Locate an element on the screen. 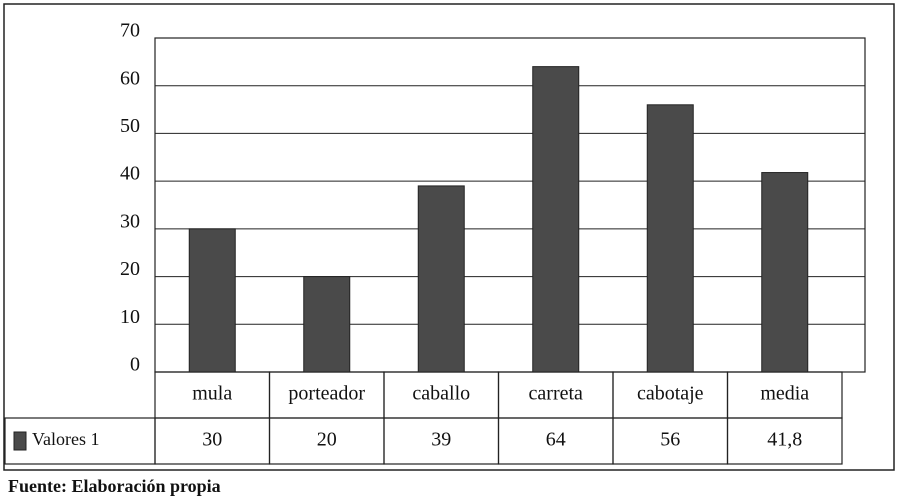 This screenshot has height=500, width=905. table-value: 30 is located at coordinates (212, 440).